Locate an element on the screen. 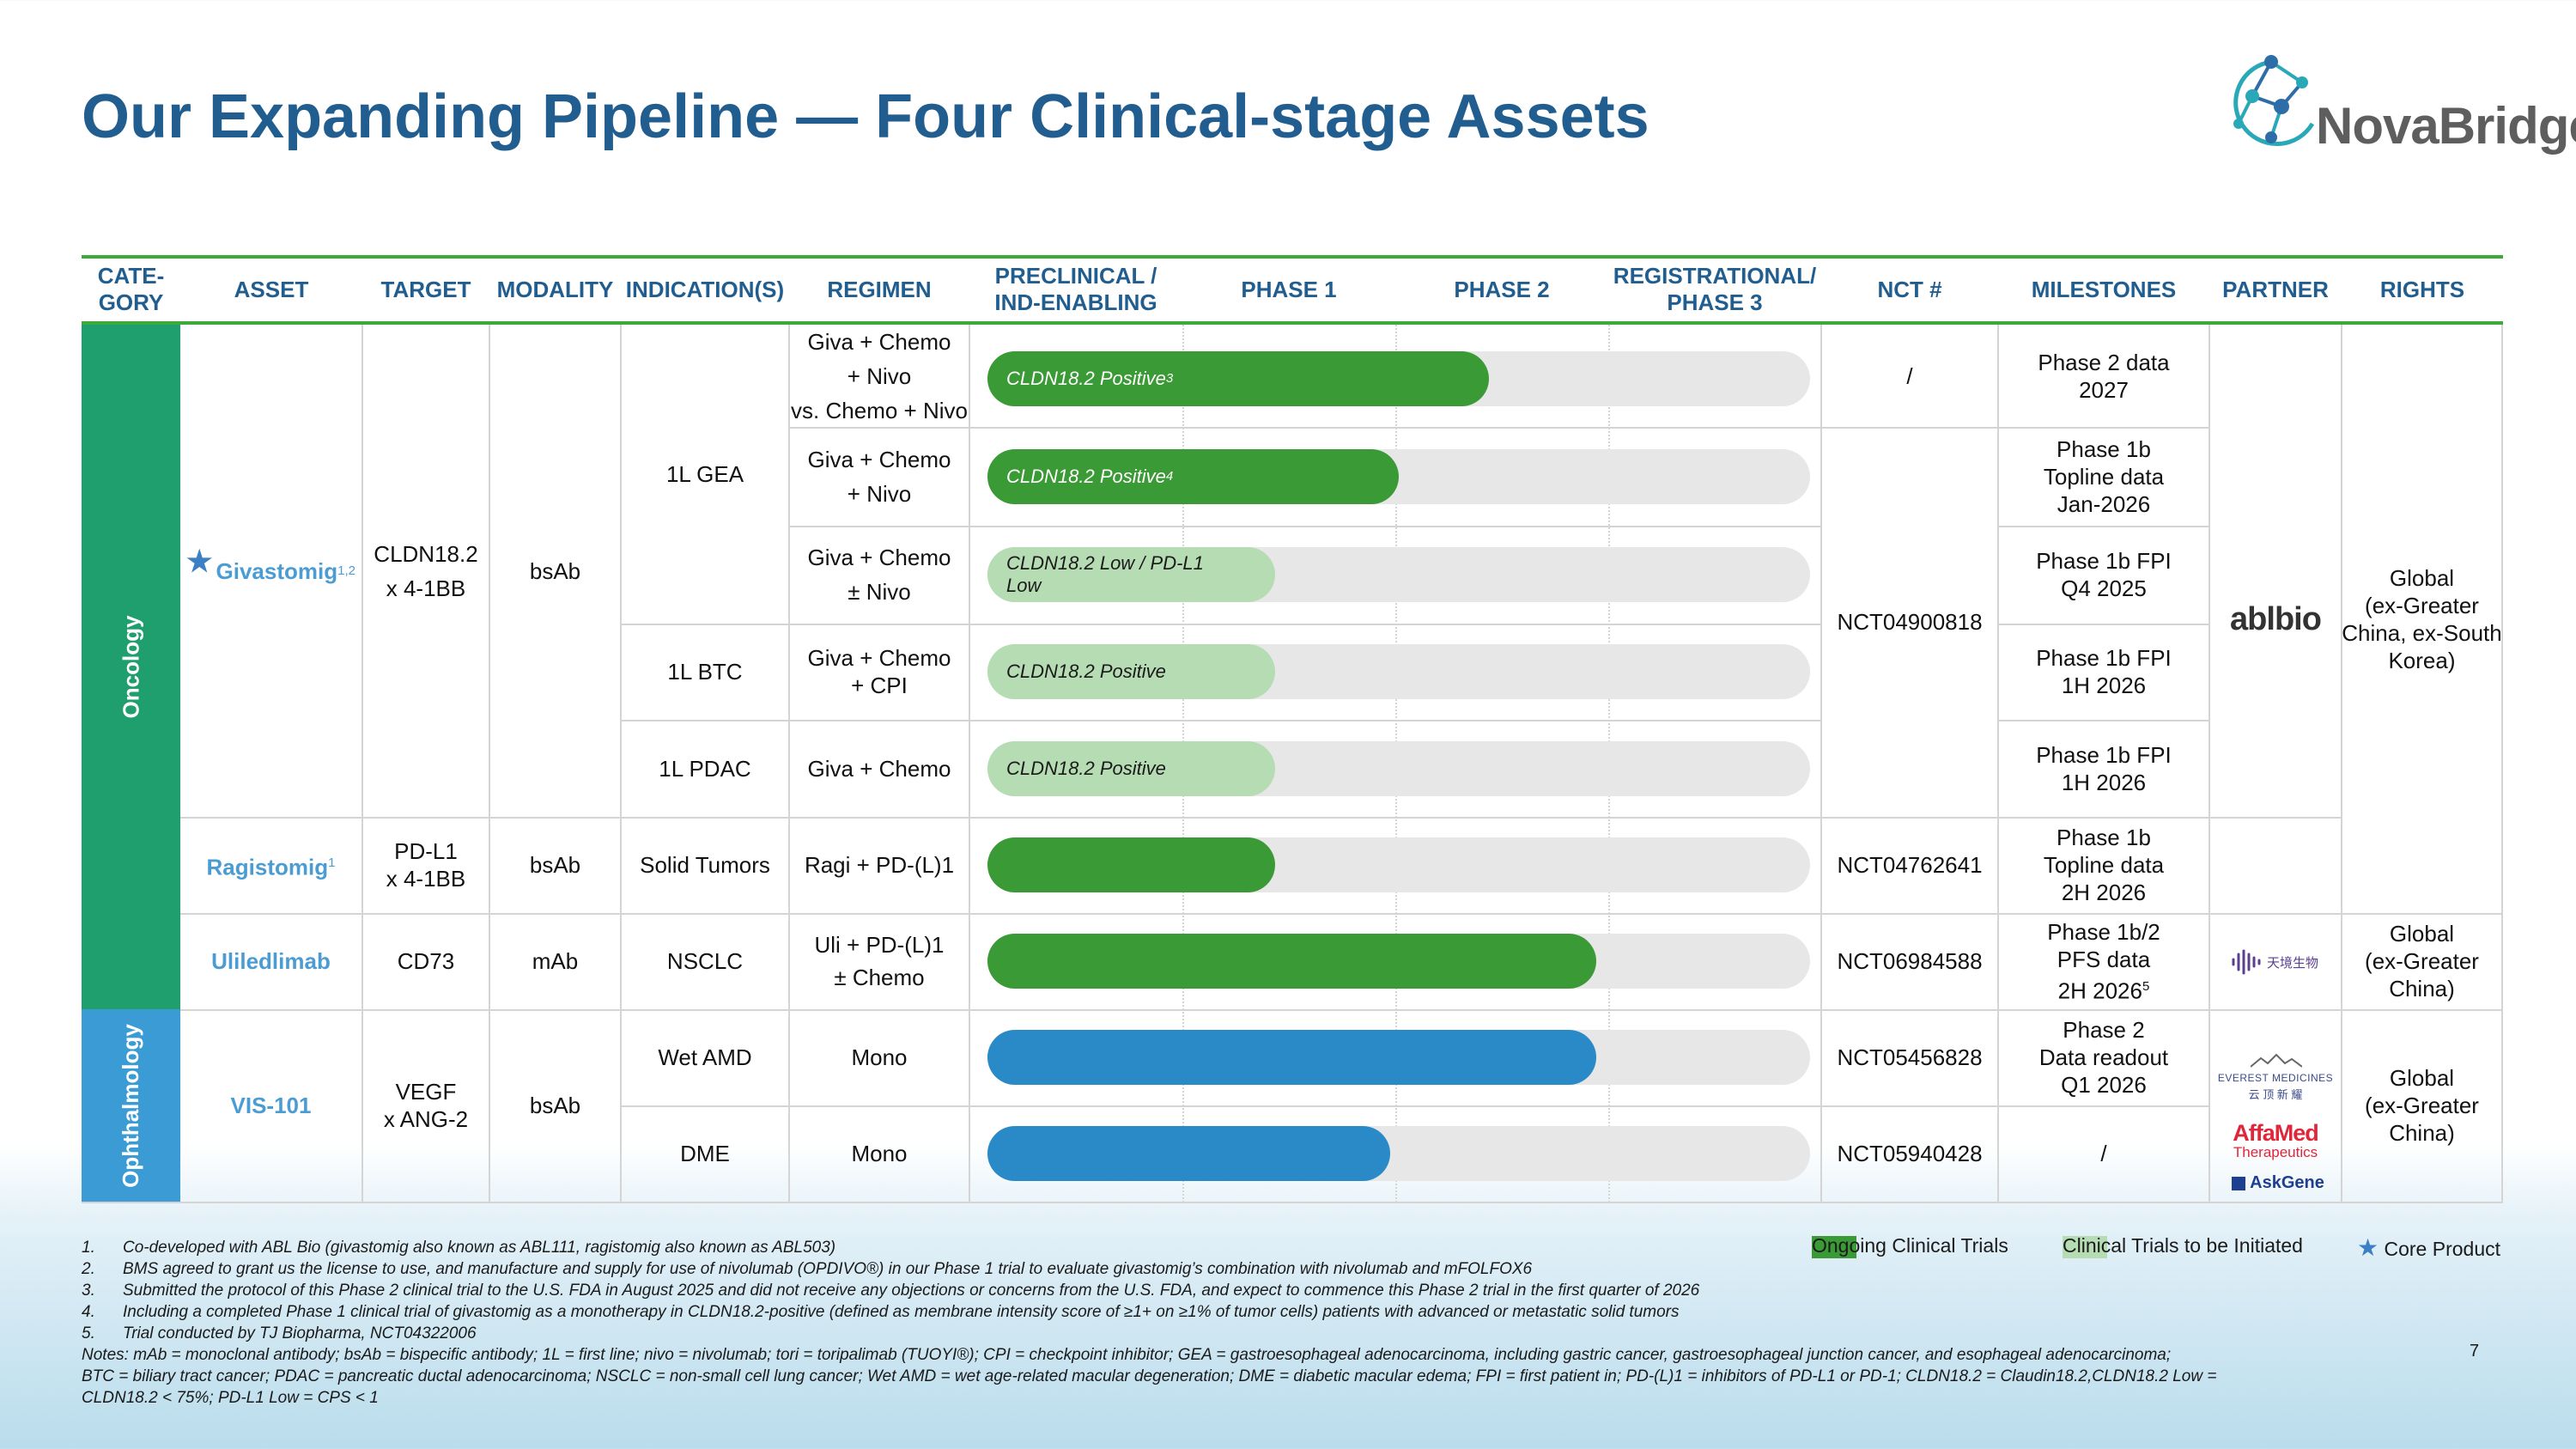 The height and width of the screenshot is (1449, 2576). novabridge-logo: NovaBridge is located at coordinates (2398, 105).